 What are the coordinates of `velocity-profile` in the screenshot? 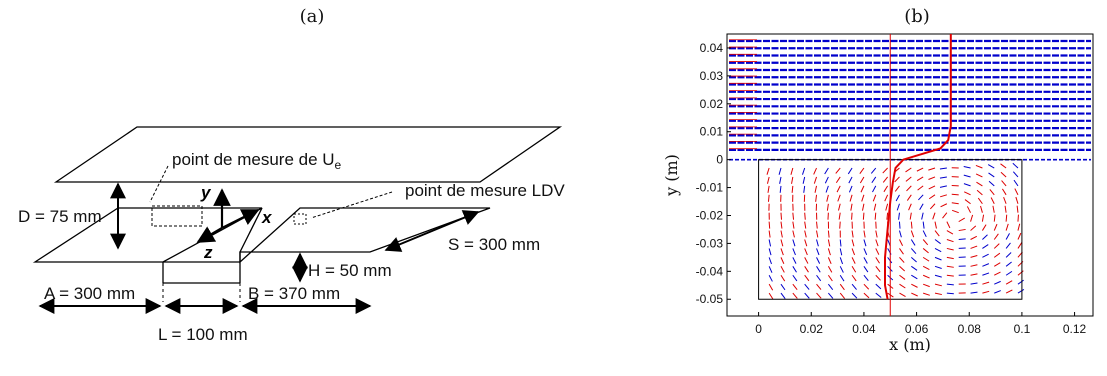 It's located at (918, 167).